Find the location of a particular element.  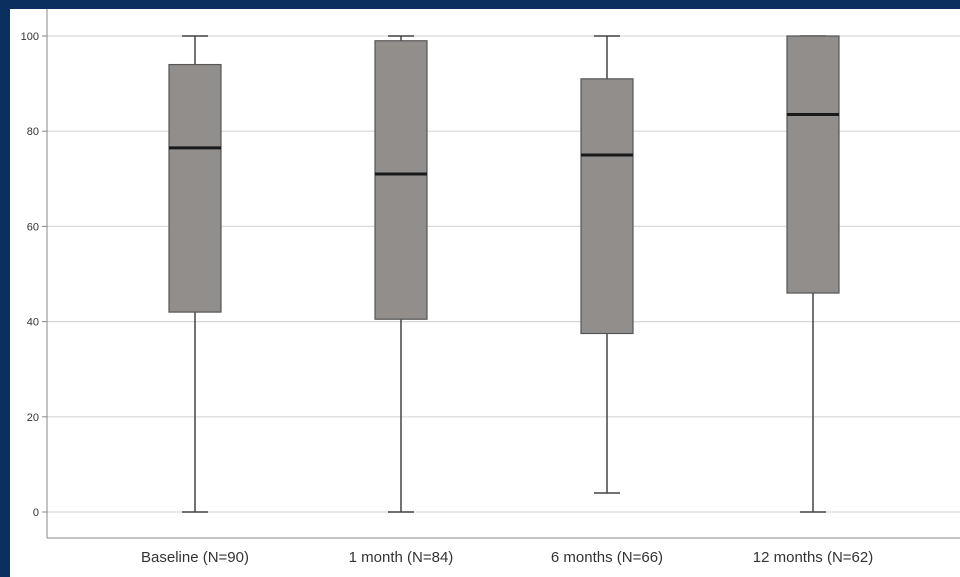

x-category-label: 1 month (N=84) is located at coordinates (401, 557).